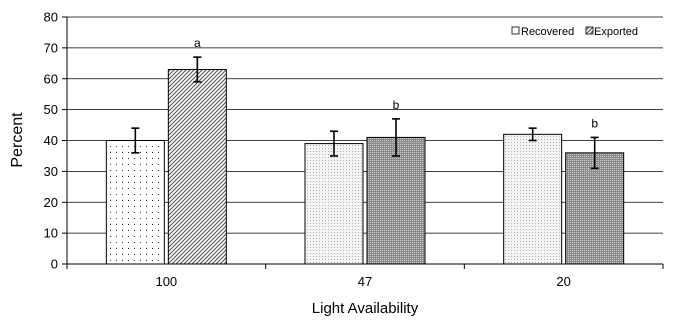 The width and height of the screenshot is (676, 326). Describe the element at coordinates (51, 233) in the screenshot. I see `y-tick-label: 10` at that location.